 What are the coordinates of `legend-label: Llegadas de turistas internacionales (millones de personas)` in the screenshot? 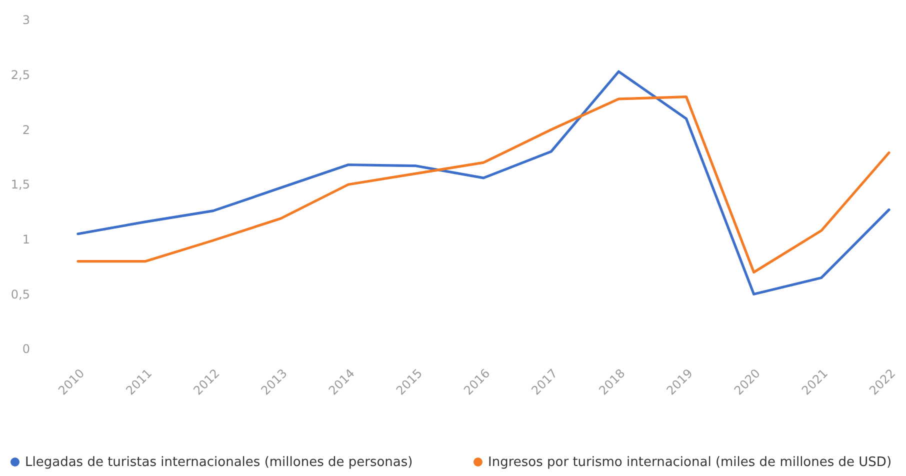 It's located at (219, 462).